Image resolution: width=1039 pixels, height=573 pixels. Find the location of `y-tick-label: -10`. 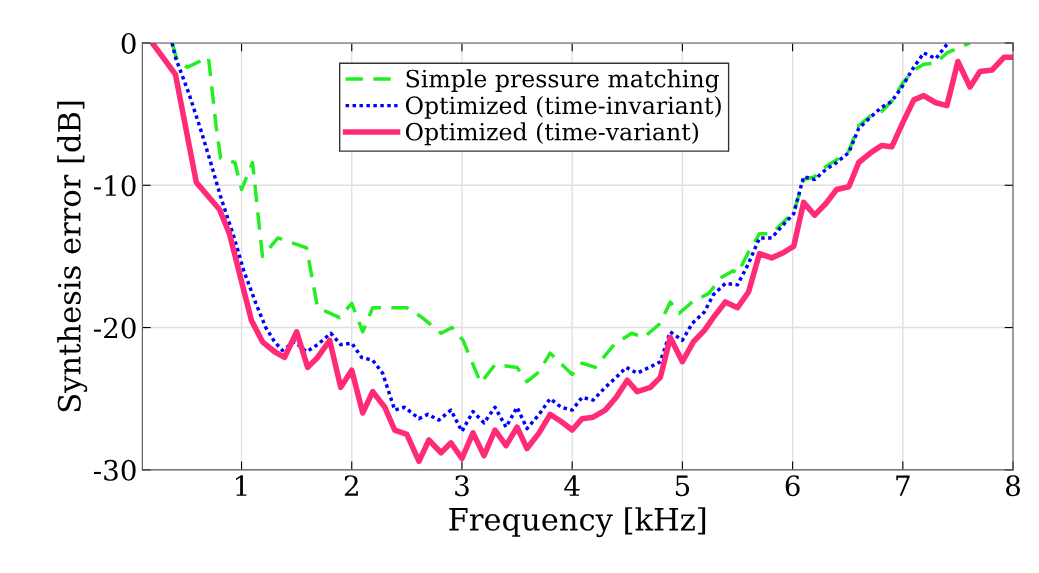

y-tick-label: -10 is located at coordinates (114, 186).